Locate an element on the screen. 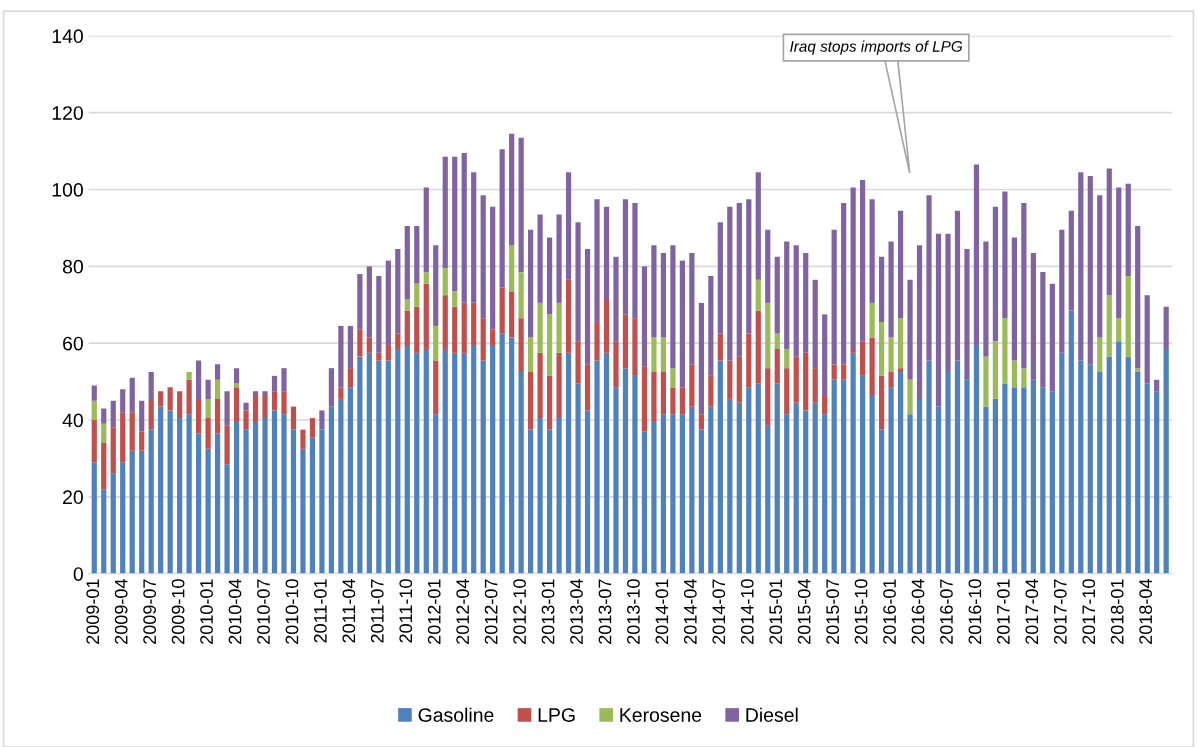  legend-label: Gasoline is located at coordinates (456, 714).